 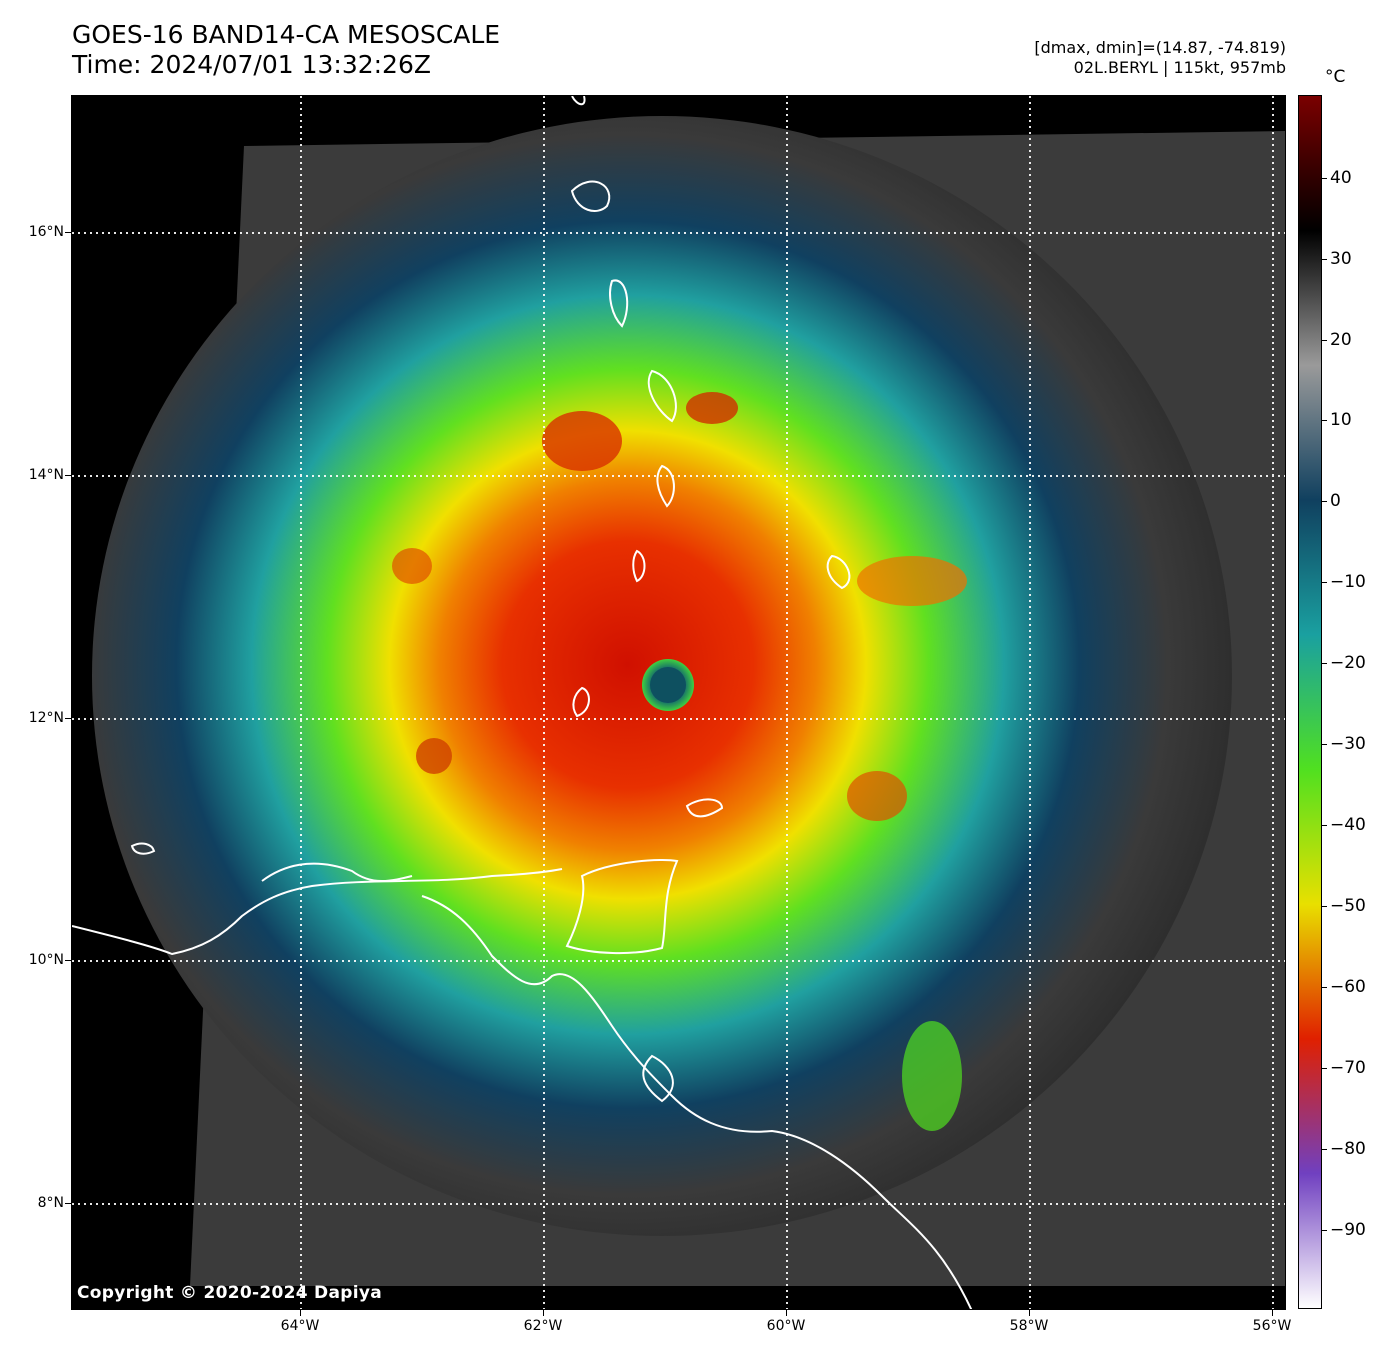 What do you see at coordinates (1341, 420) in the screenshot?
I see `colorbar-label: 10` at bounding box center [1341, 420].